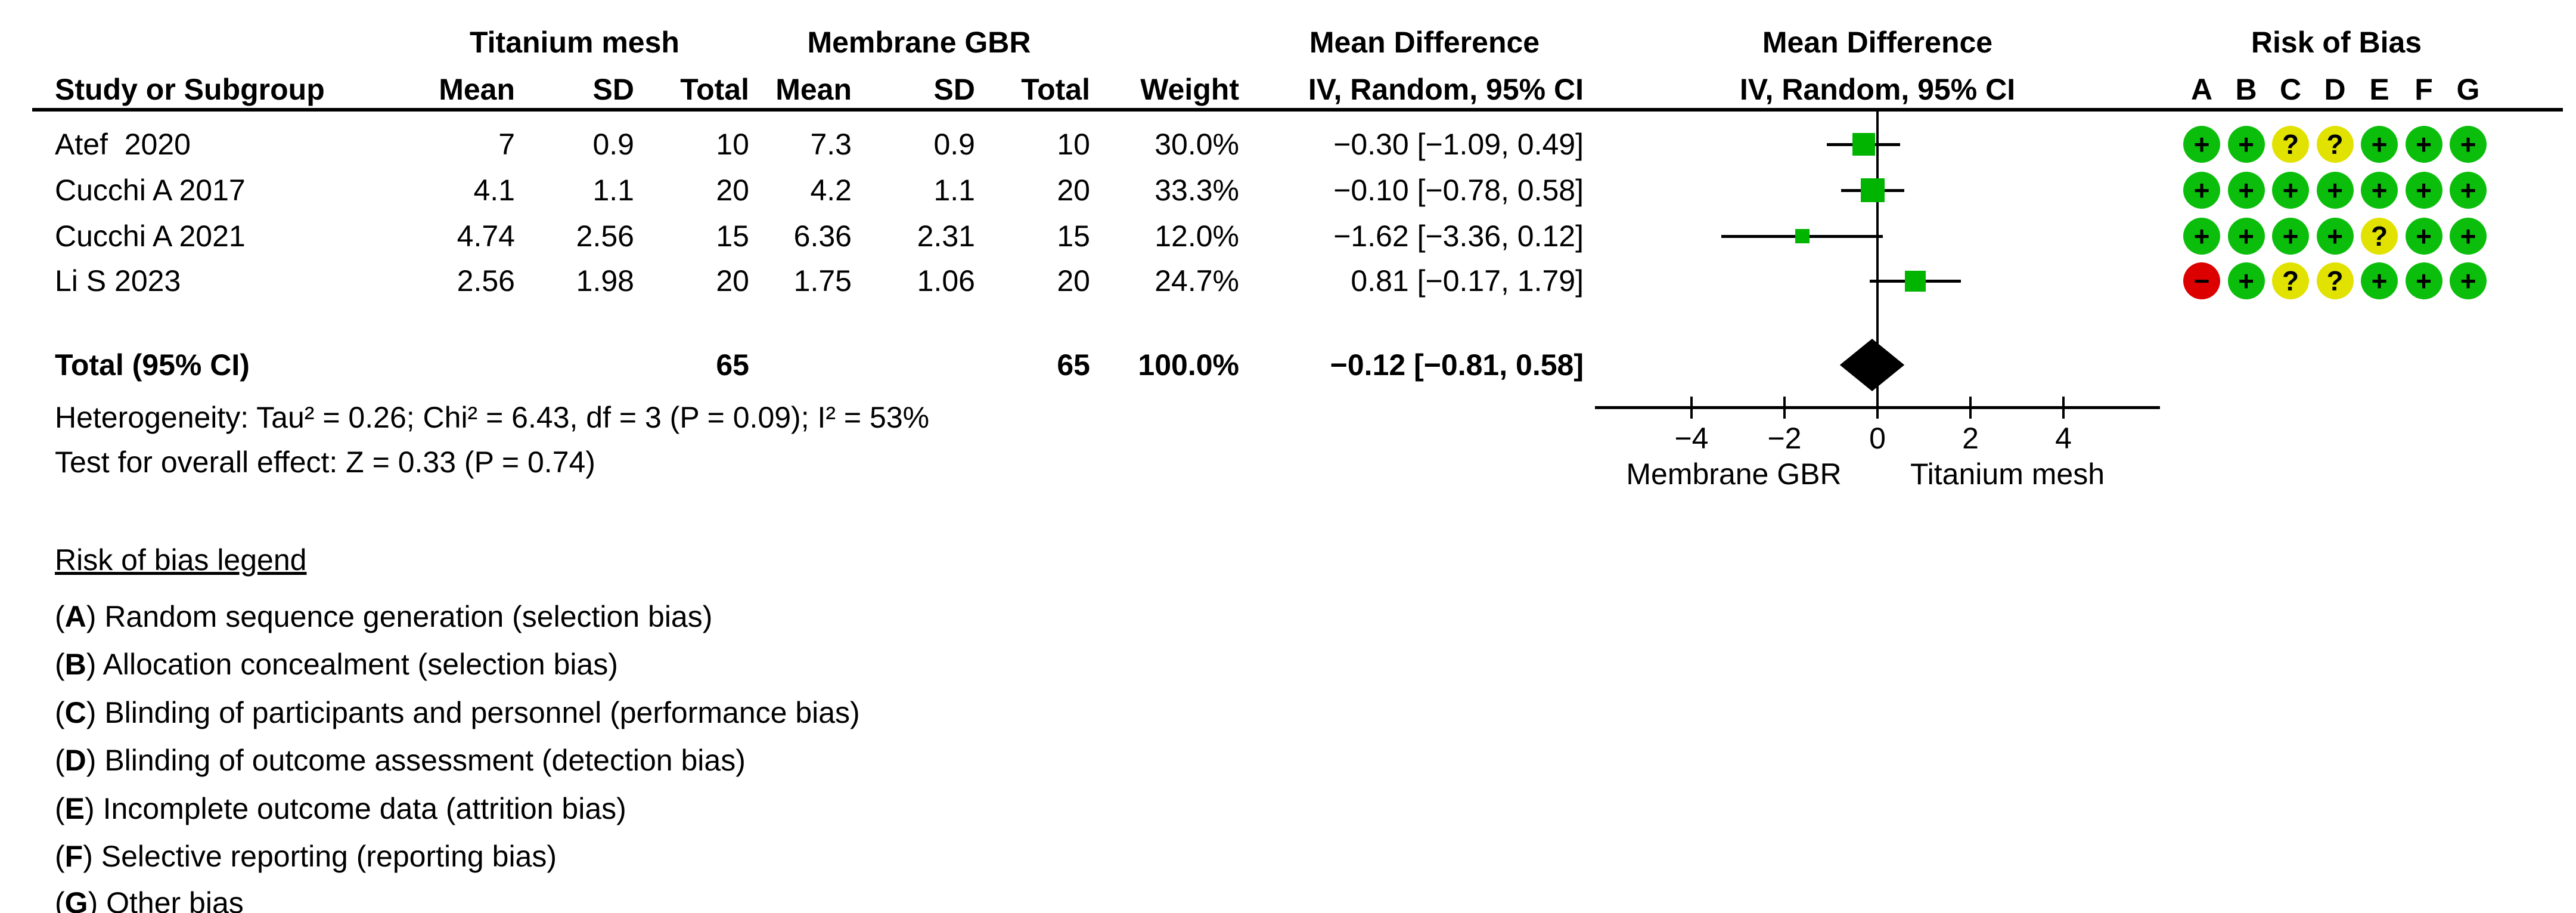 The width and height of the screenshot is (2576, 913). What do you see at coordinates (1878, 42) in the screenshot?
I see `md-plot-column-header-line1: Mean Difference` at bounding box center [1878, 42].